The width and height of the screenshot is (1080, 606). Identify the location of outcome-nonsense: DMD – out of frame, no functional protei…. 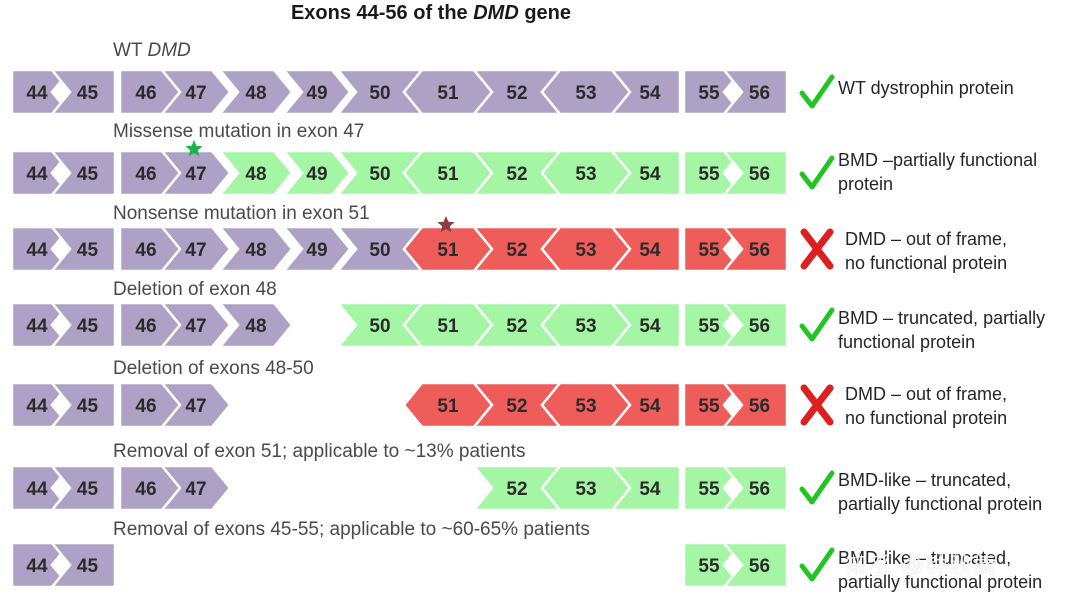
(962, 251).